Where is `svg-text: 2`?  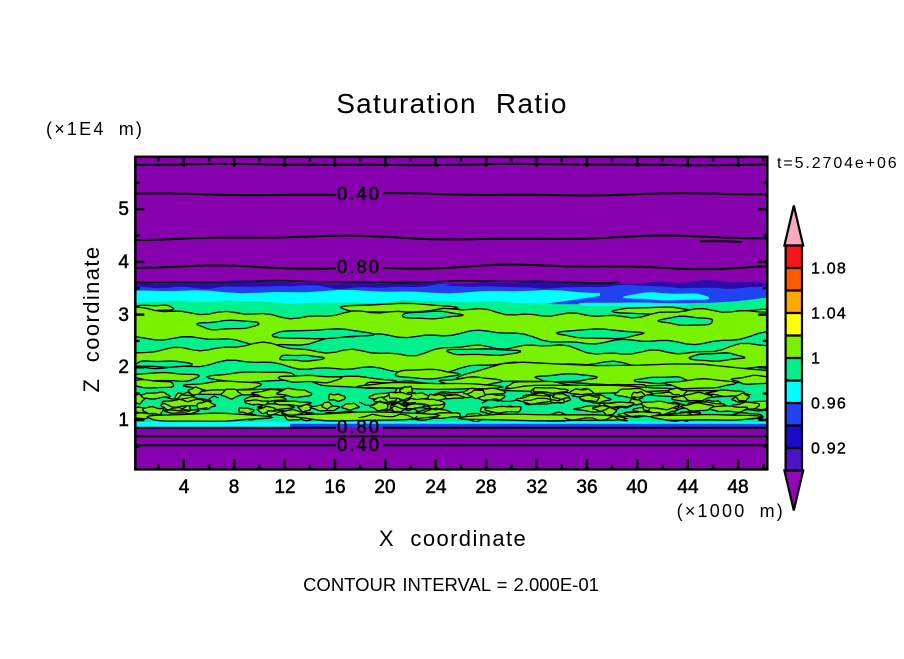
svg-text: 2 is located at coordinates (123, 367).